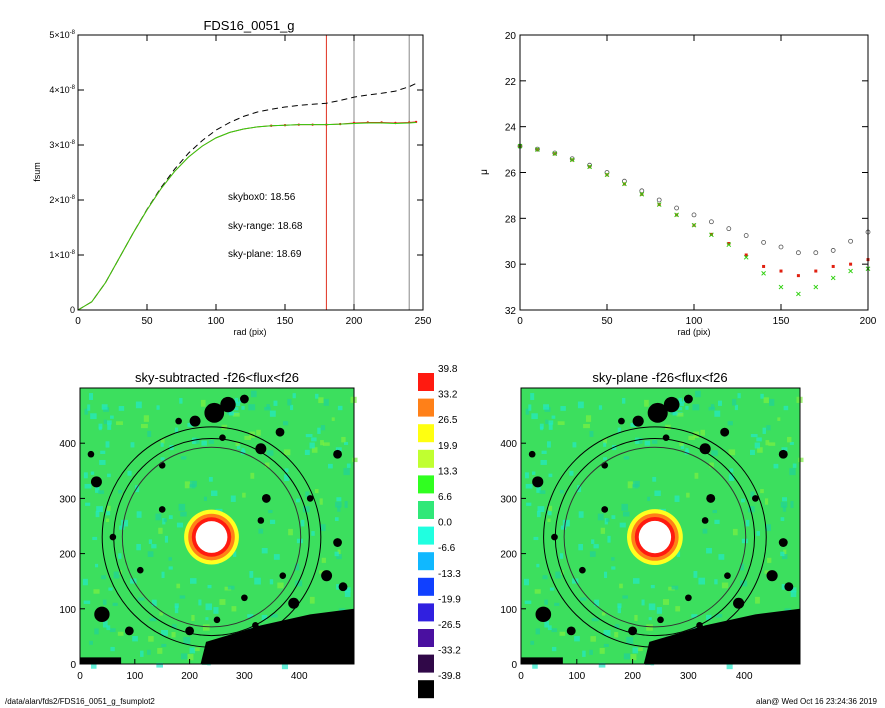  Describe the element at coordinates (508, 499) in the screenshot. I see `y-tick-label: 300` at that location.